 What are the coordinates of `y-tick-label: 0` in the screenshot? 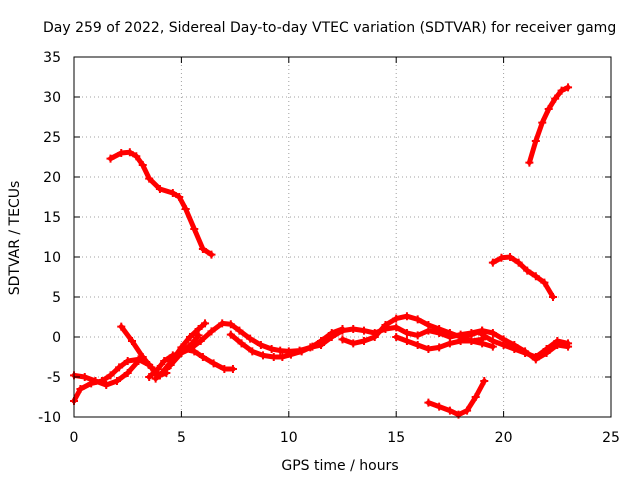 It's located at (56, 338).